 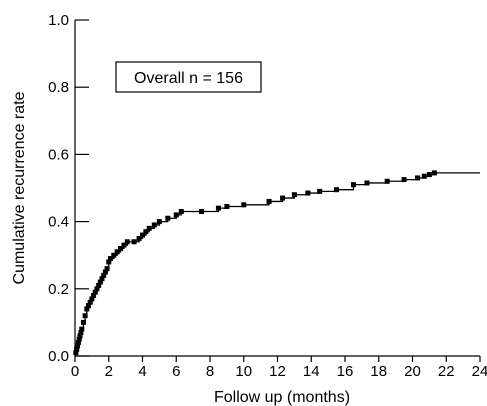 What do you see at coordinates (58, 289) in the screenshot?
I see `y-tick-label: 0.2` at bounding box center [58, 289].